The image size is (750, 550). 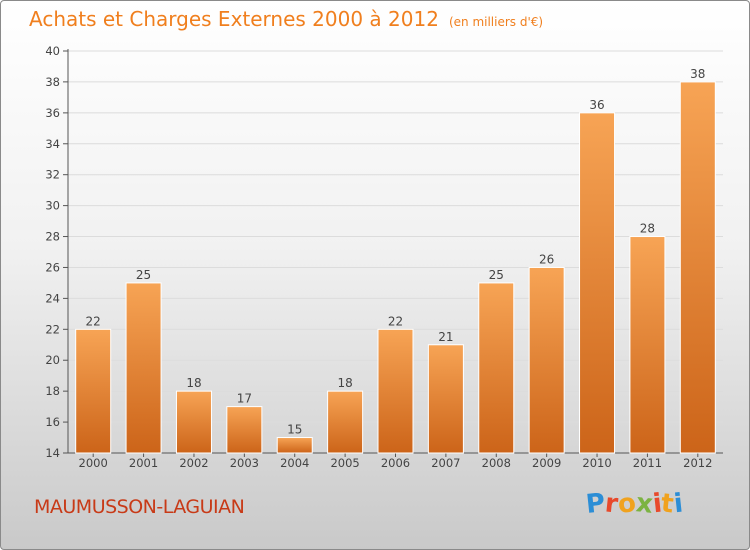 What do you see at coordinates (52, 391) in the screenshot?
I see `y-tick-label: 18` at bounding box center [52, 391].